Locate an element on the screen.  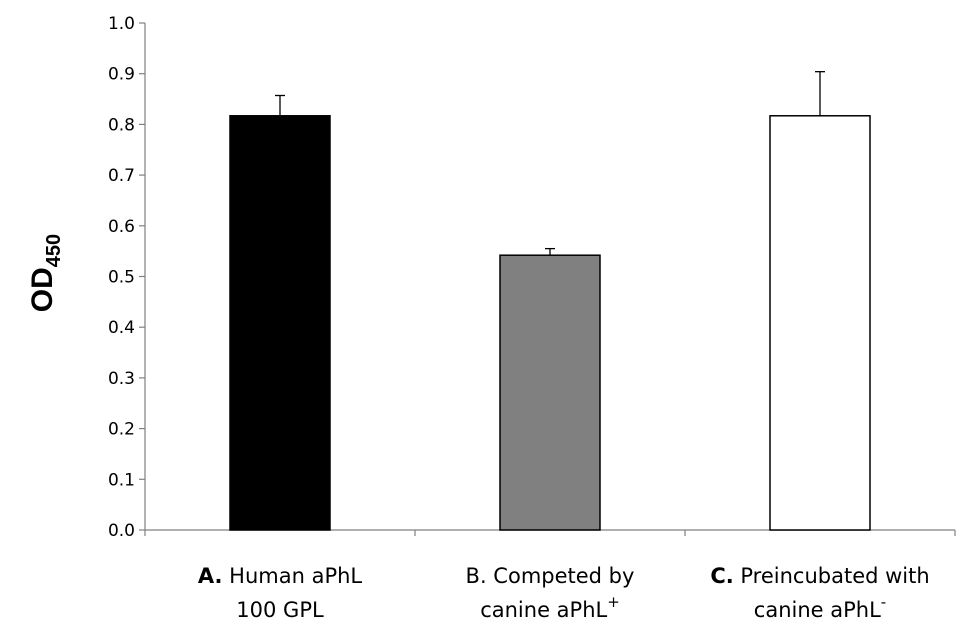
x-category-label-line1: B. Competed by is located at coordinates (550, 576).